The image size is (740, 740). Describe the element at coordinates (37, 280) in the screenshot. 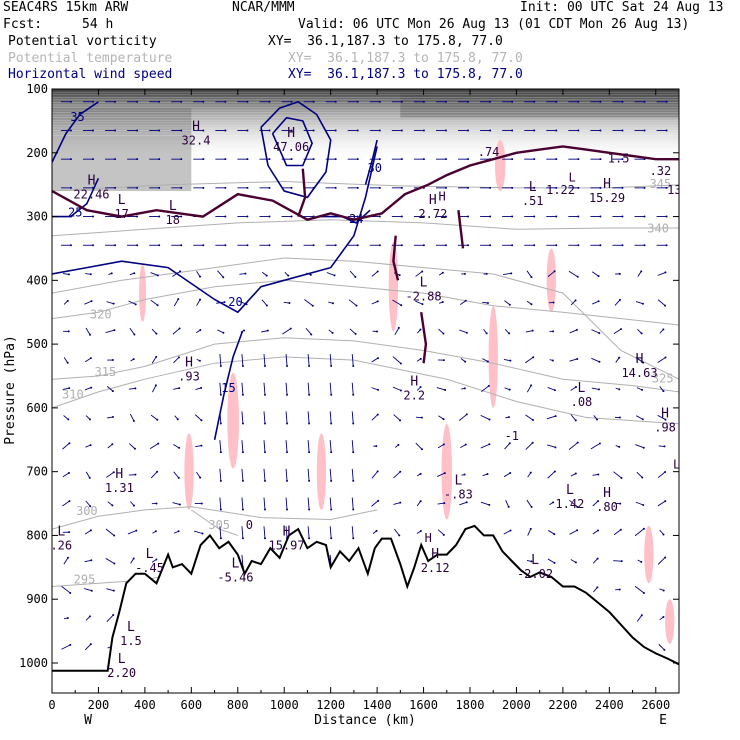

I see `y-tick-label: 400` at that location.